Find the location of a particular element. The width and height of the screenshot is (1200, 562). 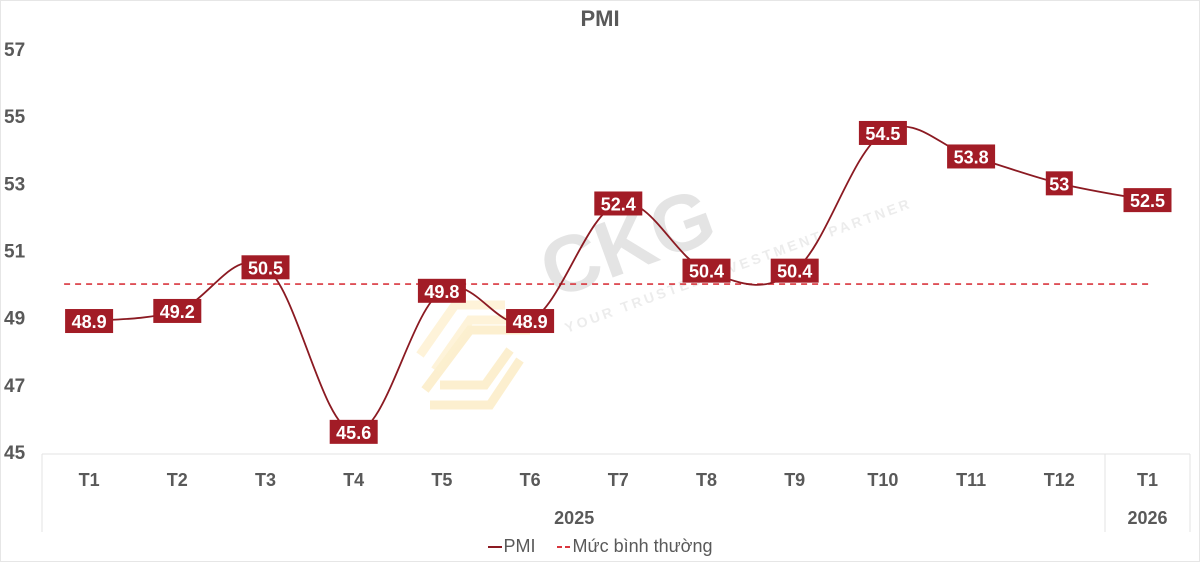

data-label: 54.5 is located at coordinates (882, 132).